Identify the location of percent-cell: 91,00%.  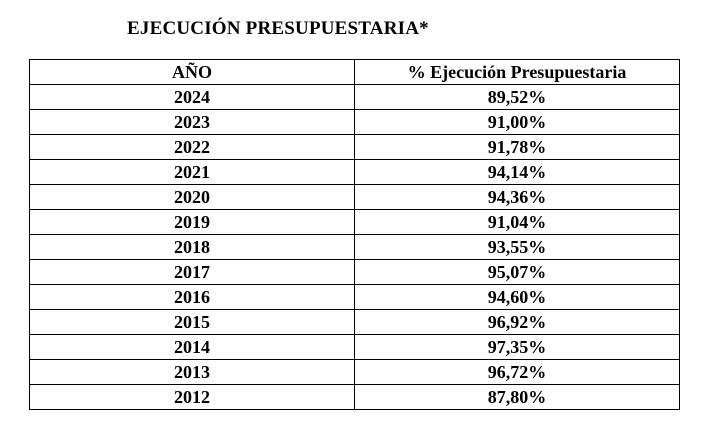
(517, 122).